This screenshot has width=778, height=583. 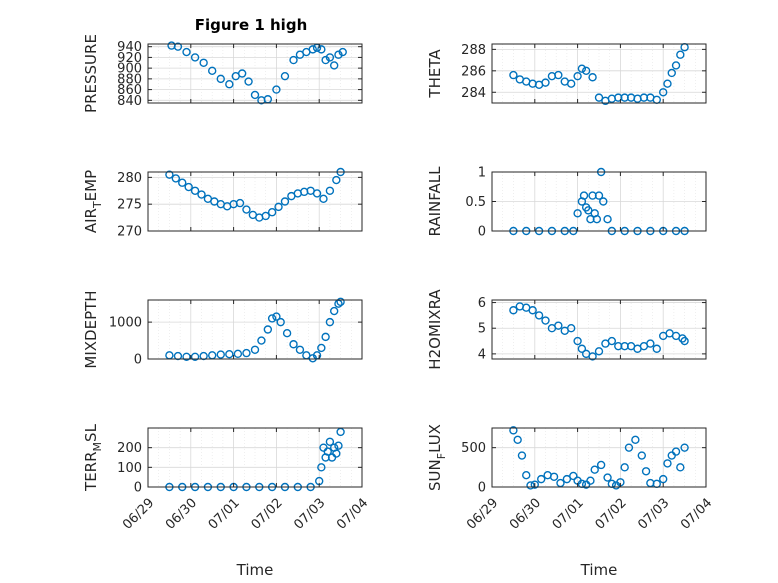 I want to click on y-axis-label-subscript: M, so click(x=97, y=447).